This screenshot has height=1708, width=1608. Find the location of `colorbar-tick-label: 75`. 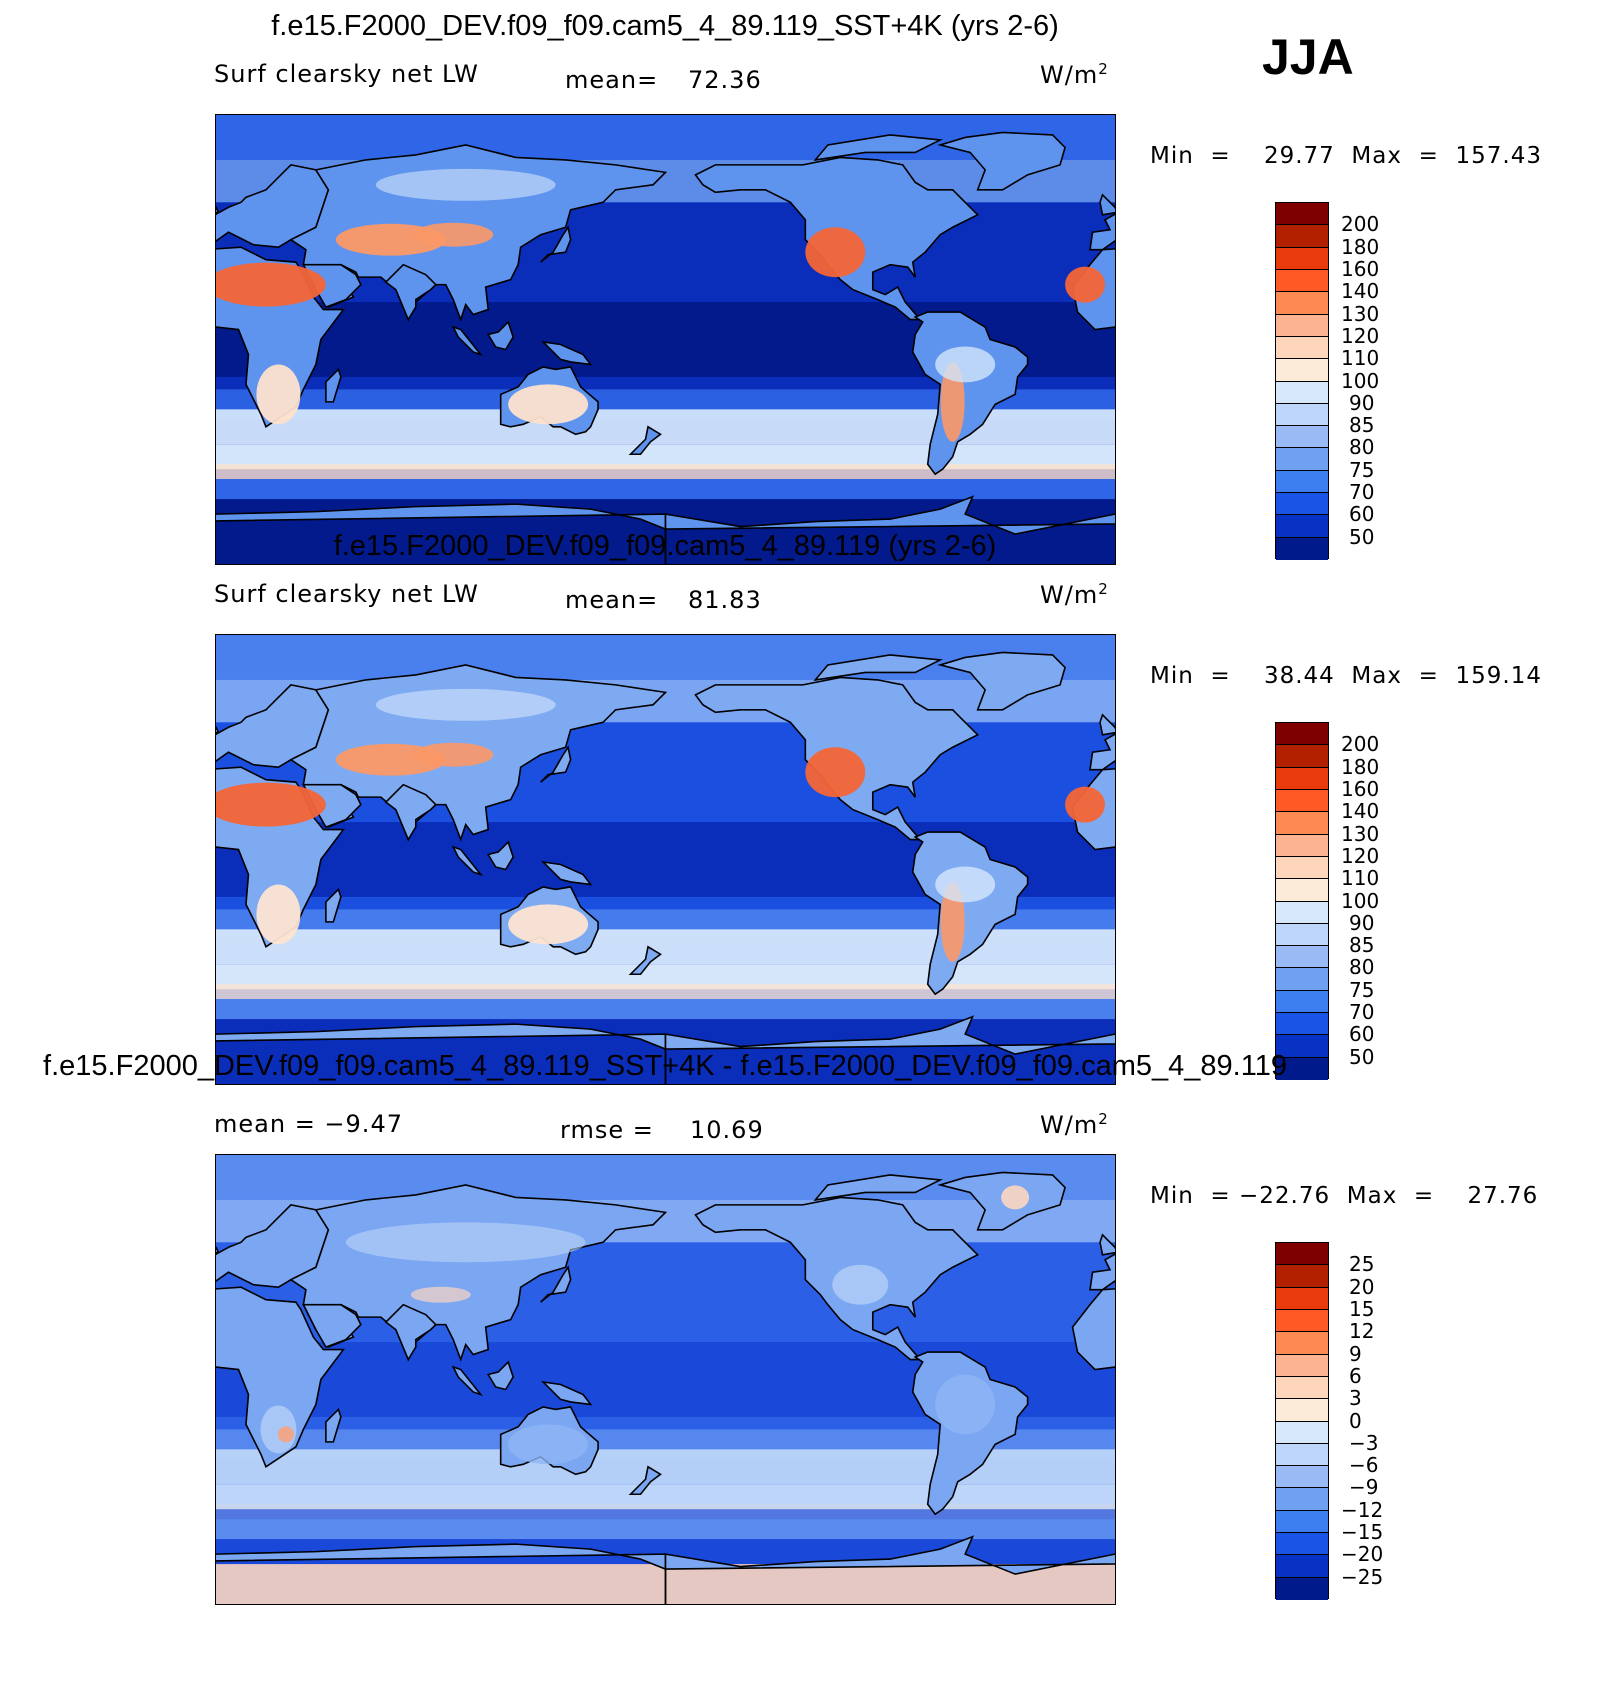

colorbar-tick-label: 75 is located at coordinates (1362, 469).